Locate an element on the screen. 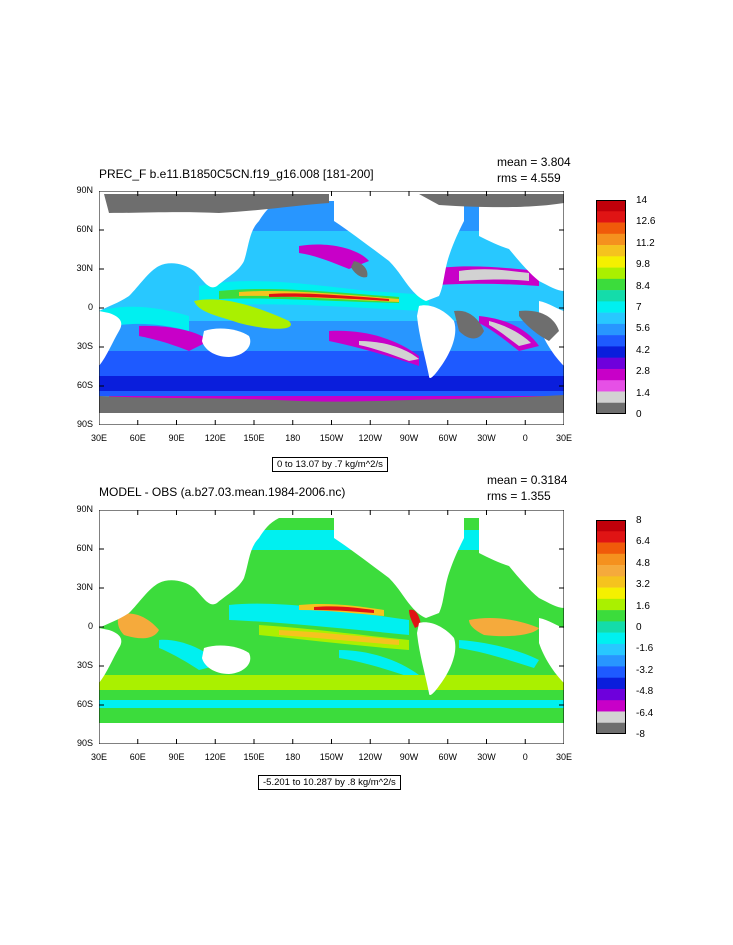  panel-1-range-note: 0 to 13.07 by .7 kg/m^2/s is located at coordinates (330, 464).